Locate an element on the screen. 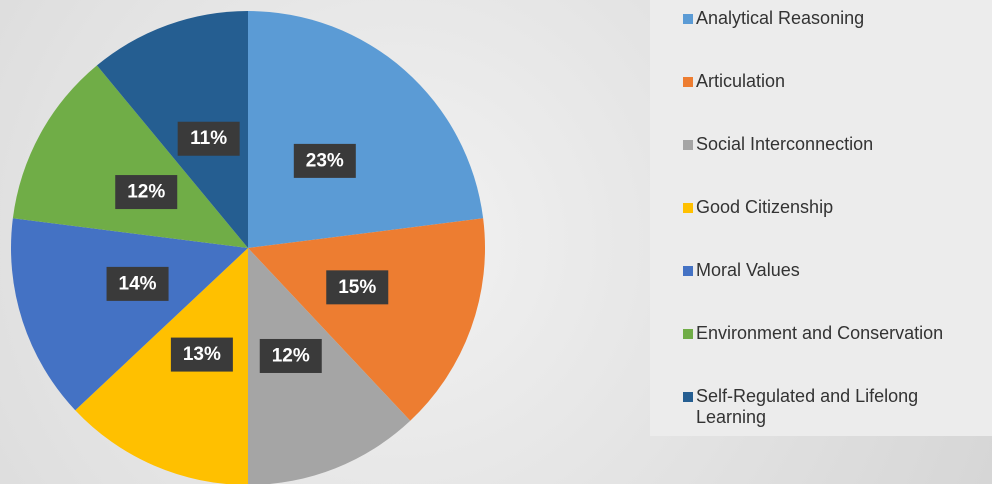 The width and height of the screenshot is (992, 484). data-label: 15% is located at coordinates (357, 287).